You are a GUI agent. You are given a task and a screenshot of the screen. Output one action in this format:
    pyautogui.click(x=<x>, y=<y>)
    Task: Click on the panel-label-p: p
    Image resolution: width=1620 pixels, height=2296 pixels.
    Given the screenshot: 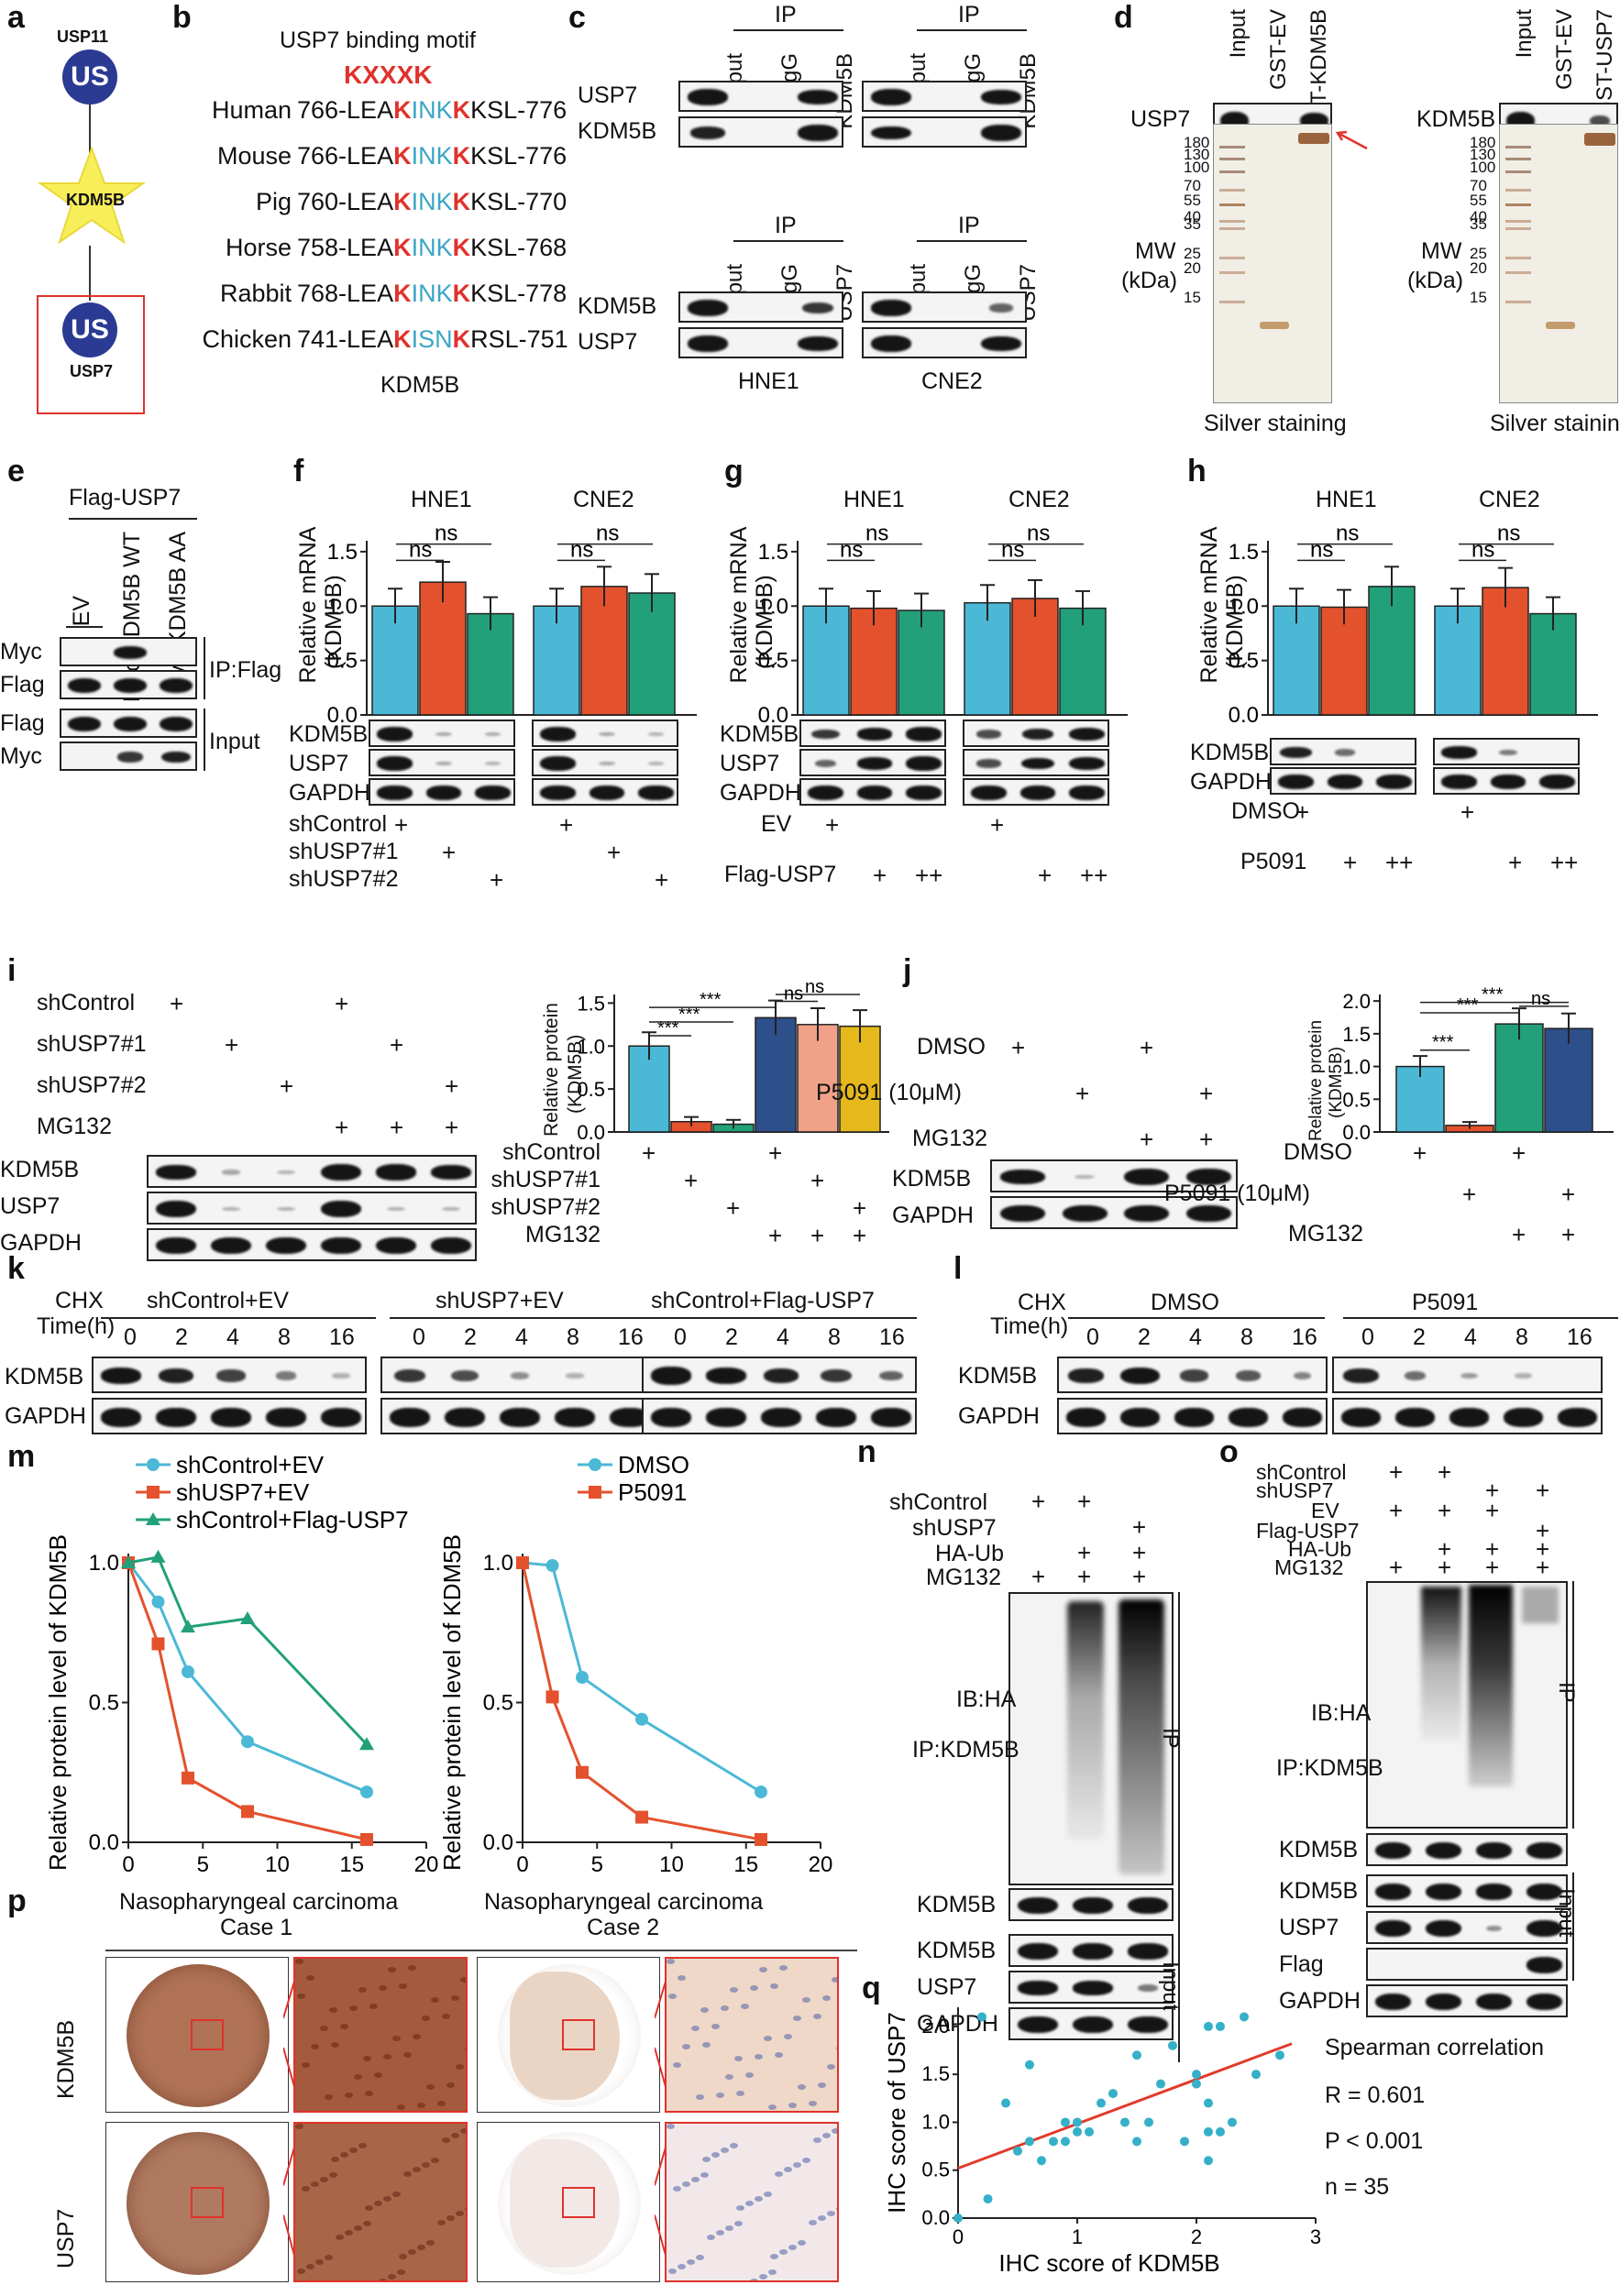 What is the action you would take?
    pyautogui.click(x=17, y=1901)
    